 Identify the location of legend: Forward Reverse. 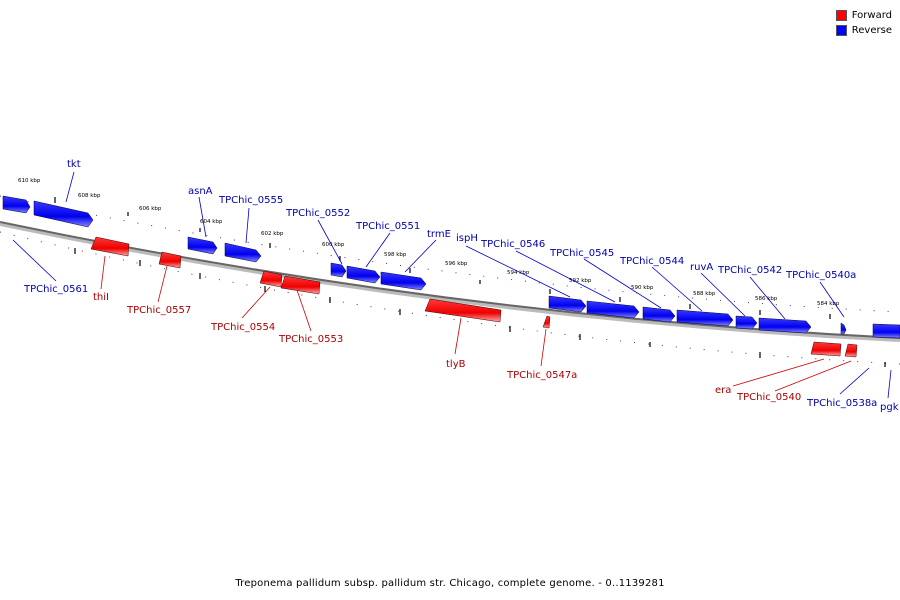
(863, 23).